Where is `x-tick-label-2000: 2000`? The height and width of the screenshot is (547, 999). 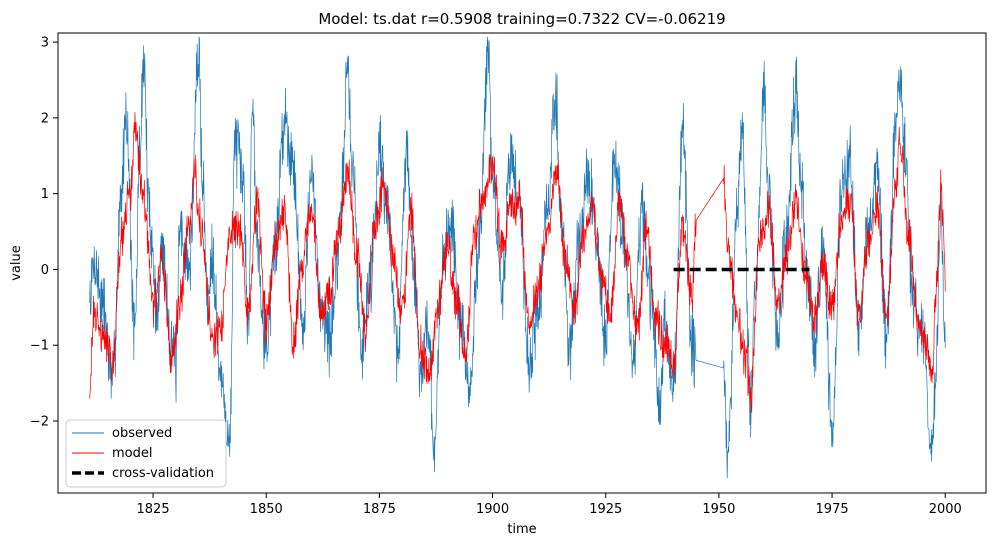
x-tick-label-2000: 2000 is located at coordinates (945, 509).